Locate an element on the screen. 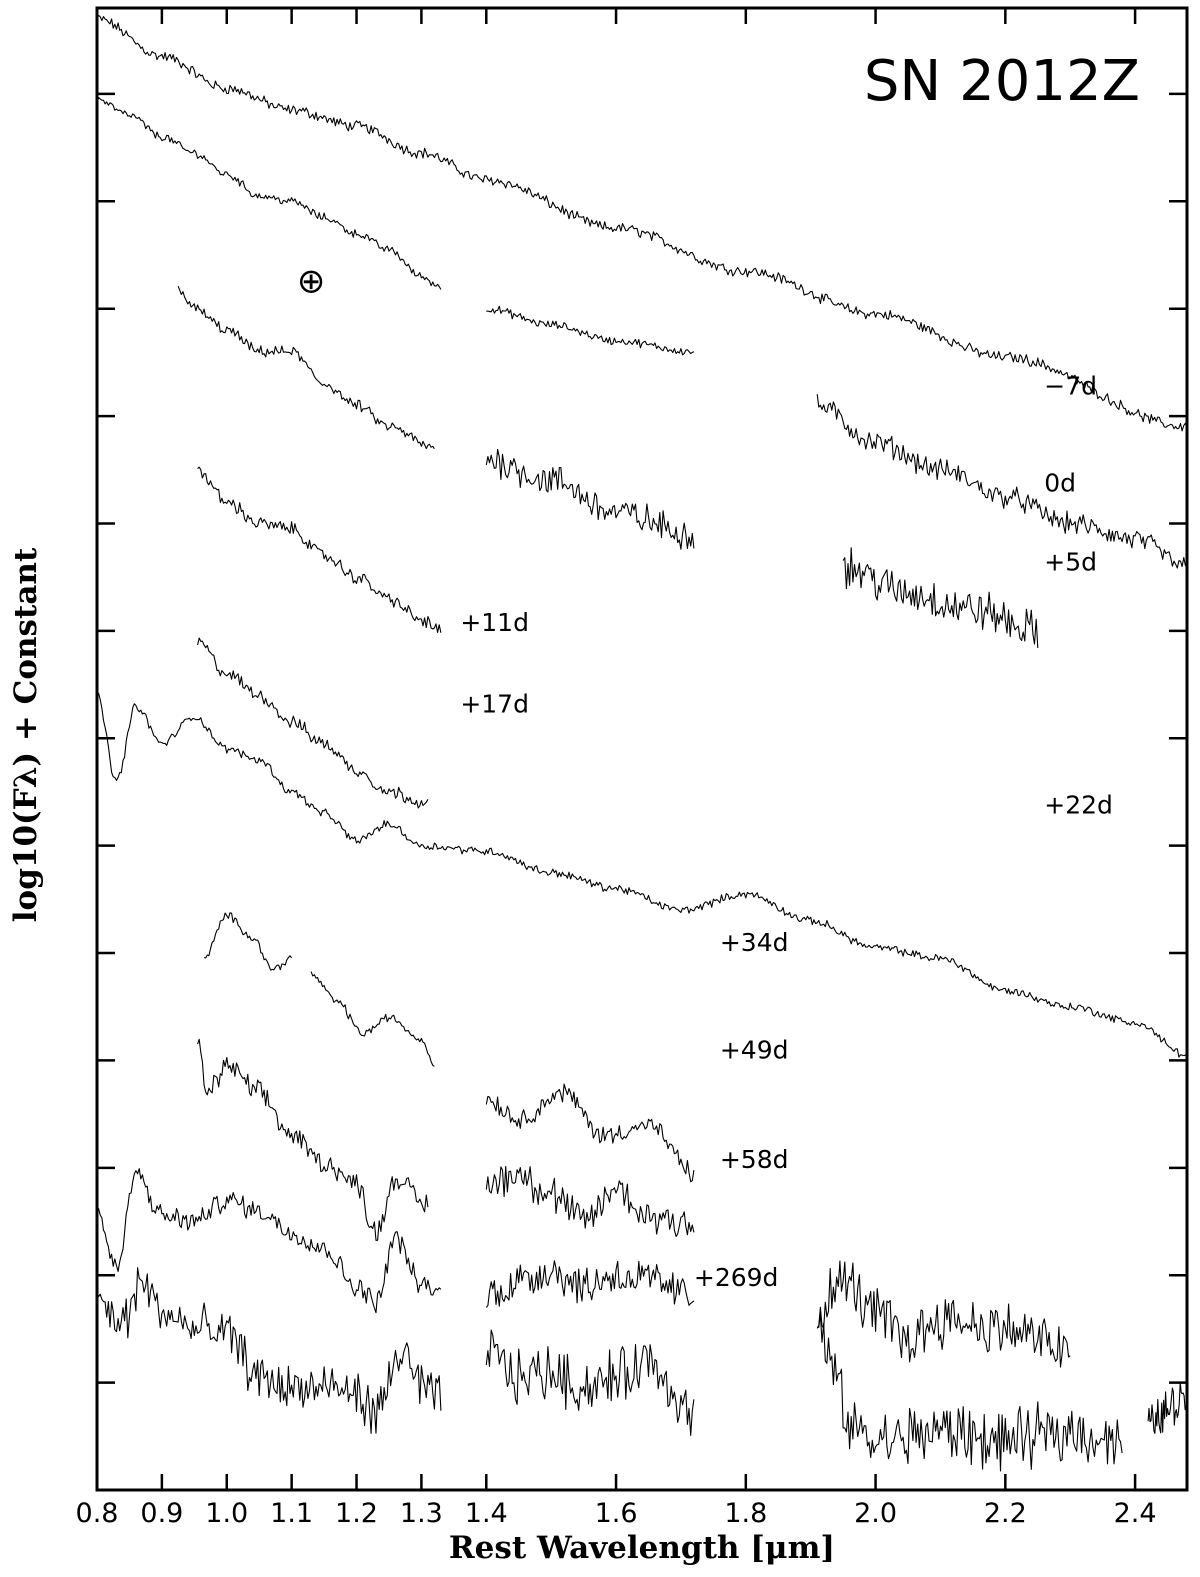 This screenshot has height=1577, width=1200. x-axis-title: Rest Wavelength [μm] is located at coordinates (642, 1548).